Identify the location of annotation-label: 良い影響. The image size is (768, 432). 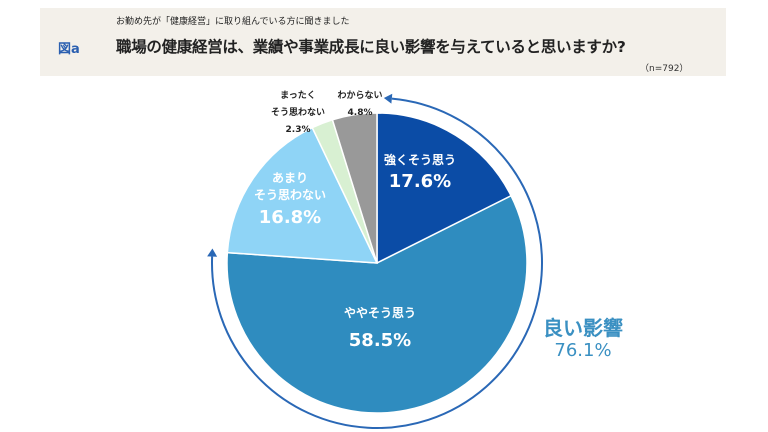
(583, 328).